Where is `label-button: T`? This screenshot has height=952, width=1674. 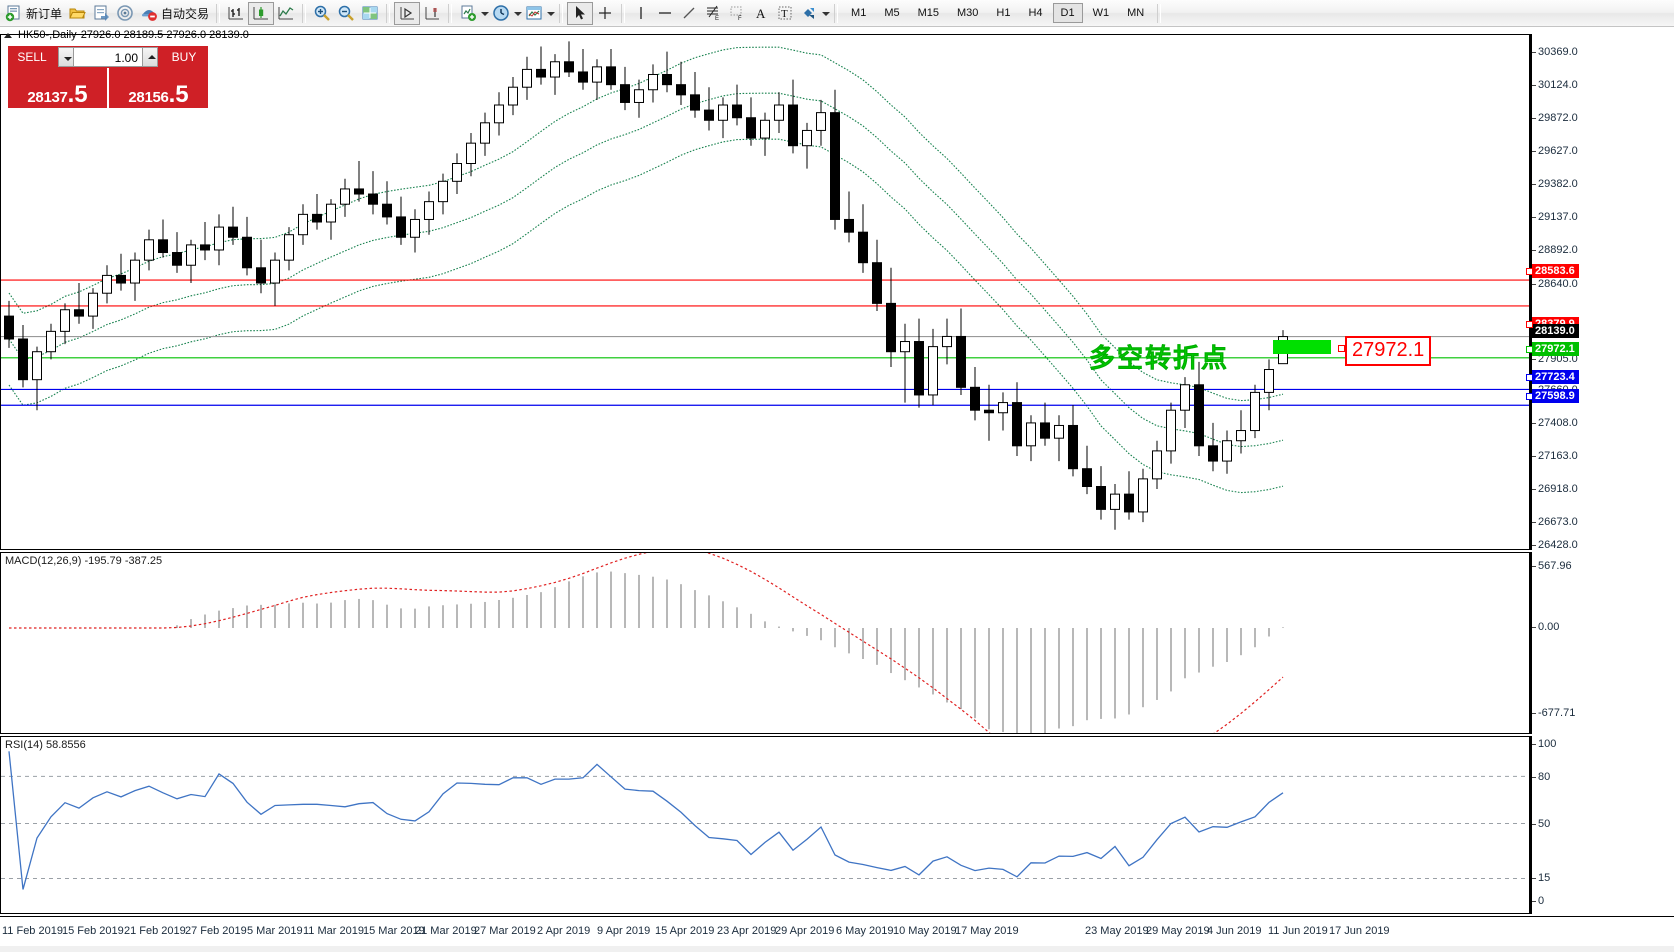
label-button: T is located at coordinates (785, 13).